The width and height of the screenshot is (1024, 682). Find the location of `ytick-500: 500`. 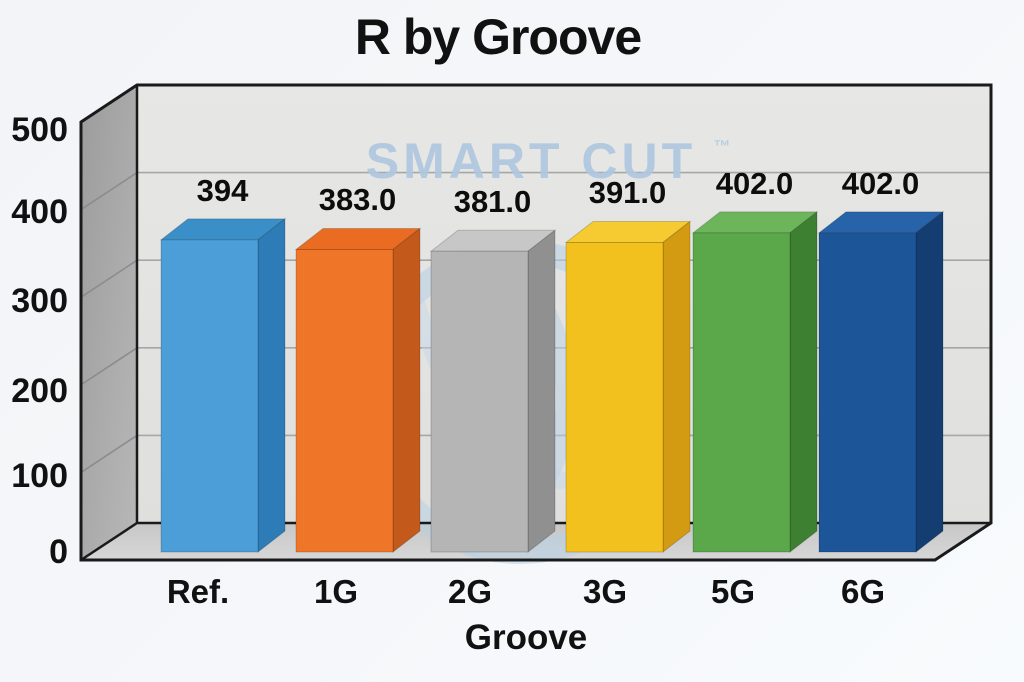

ytick-500: 500 is located at coordinates (39, 130).